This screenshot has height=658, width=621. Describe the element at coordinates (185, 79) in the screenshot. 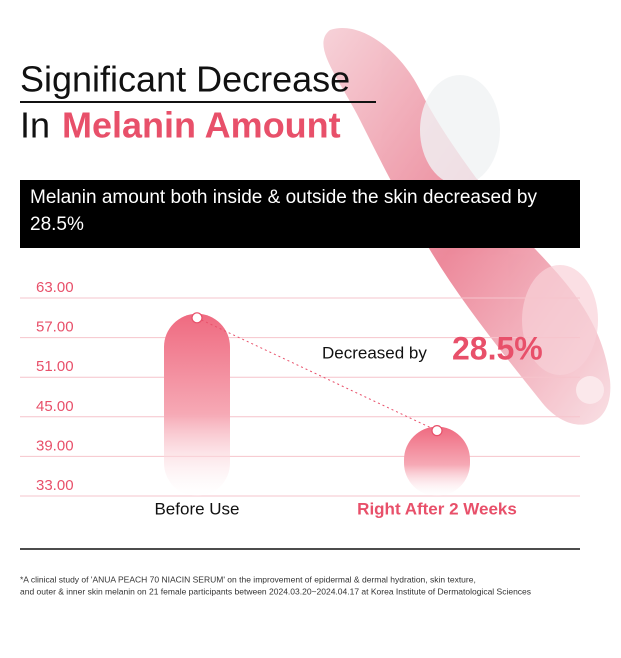

I see `title-line1: Significant Decrease` at that location.